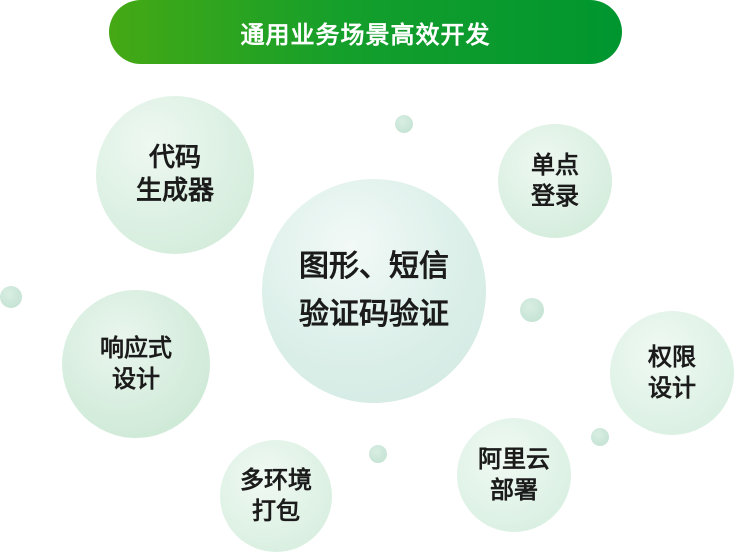 The height and width of the screenshot is (552, 734). I want to click on feature-bubble-sso: 单点 登录, so click(555, 181).